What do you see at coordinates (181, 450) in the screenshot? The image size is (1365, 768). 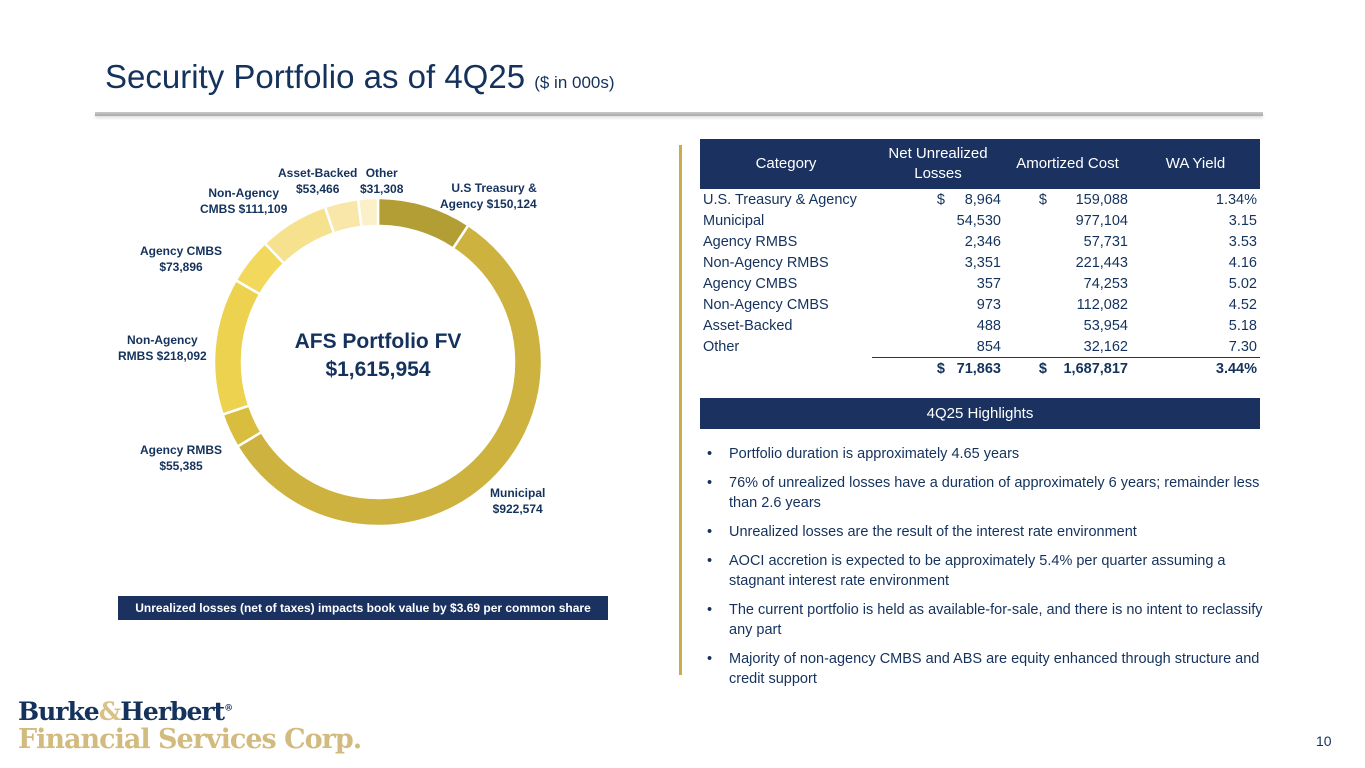 I see `slice-label-text: Agency RMBS` at bounding box center [181, 450].